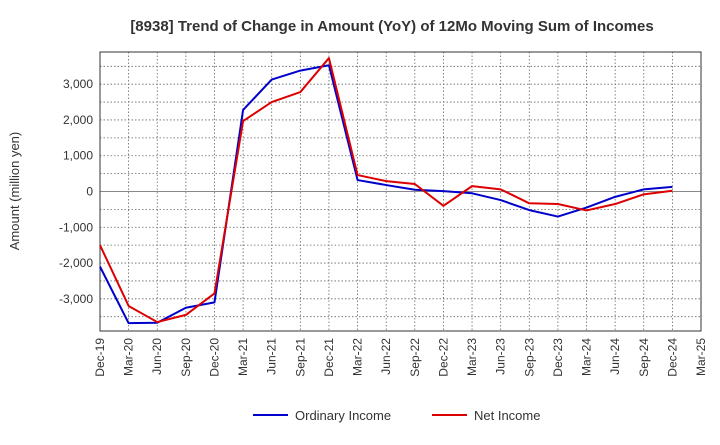 The height and width of the screenshot is (445, 720). Describe the element at coordinates (386, 356) in the screenshot. I see `x-tick-label: Jun-22` at that location.